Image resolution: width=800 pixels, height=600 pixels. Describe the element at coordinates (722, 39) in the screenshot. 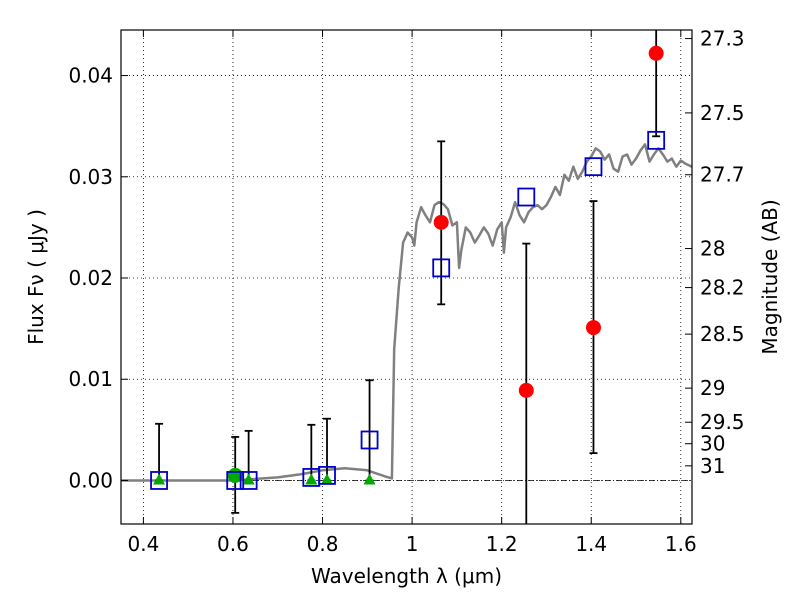

I see `right-axis-tick-label: 27.3` at that location.